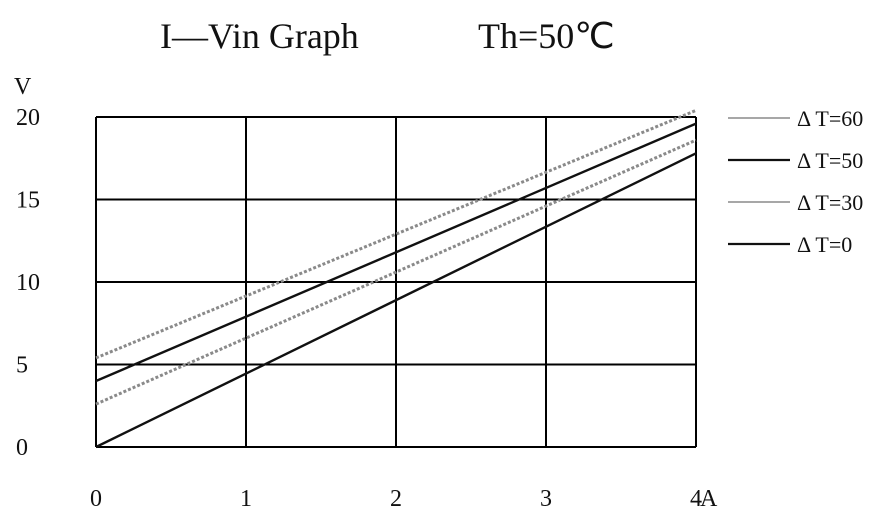  I want to click on legend-label-3: Δ T=0, so click(824, 244).